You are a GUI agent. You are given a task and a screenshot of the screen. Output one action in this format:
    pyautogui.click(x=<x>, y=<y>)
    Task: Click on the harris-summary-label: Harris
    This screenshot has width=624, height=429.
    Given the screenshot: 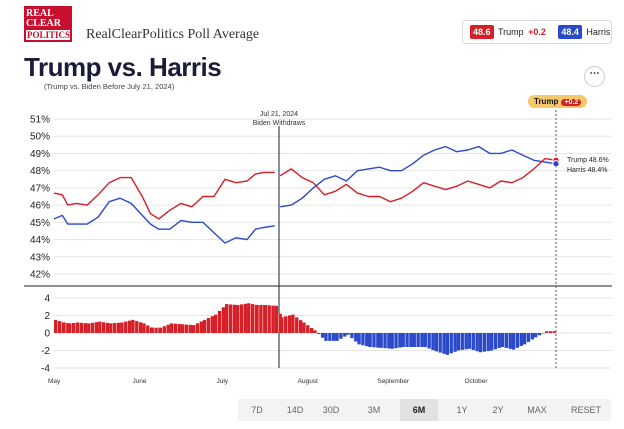 What is the action you would take?
    pyautogui.click(x=598, y=32)
    